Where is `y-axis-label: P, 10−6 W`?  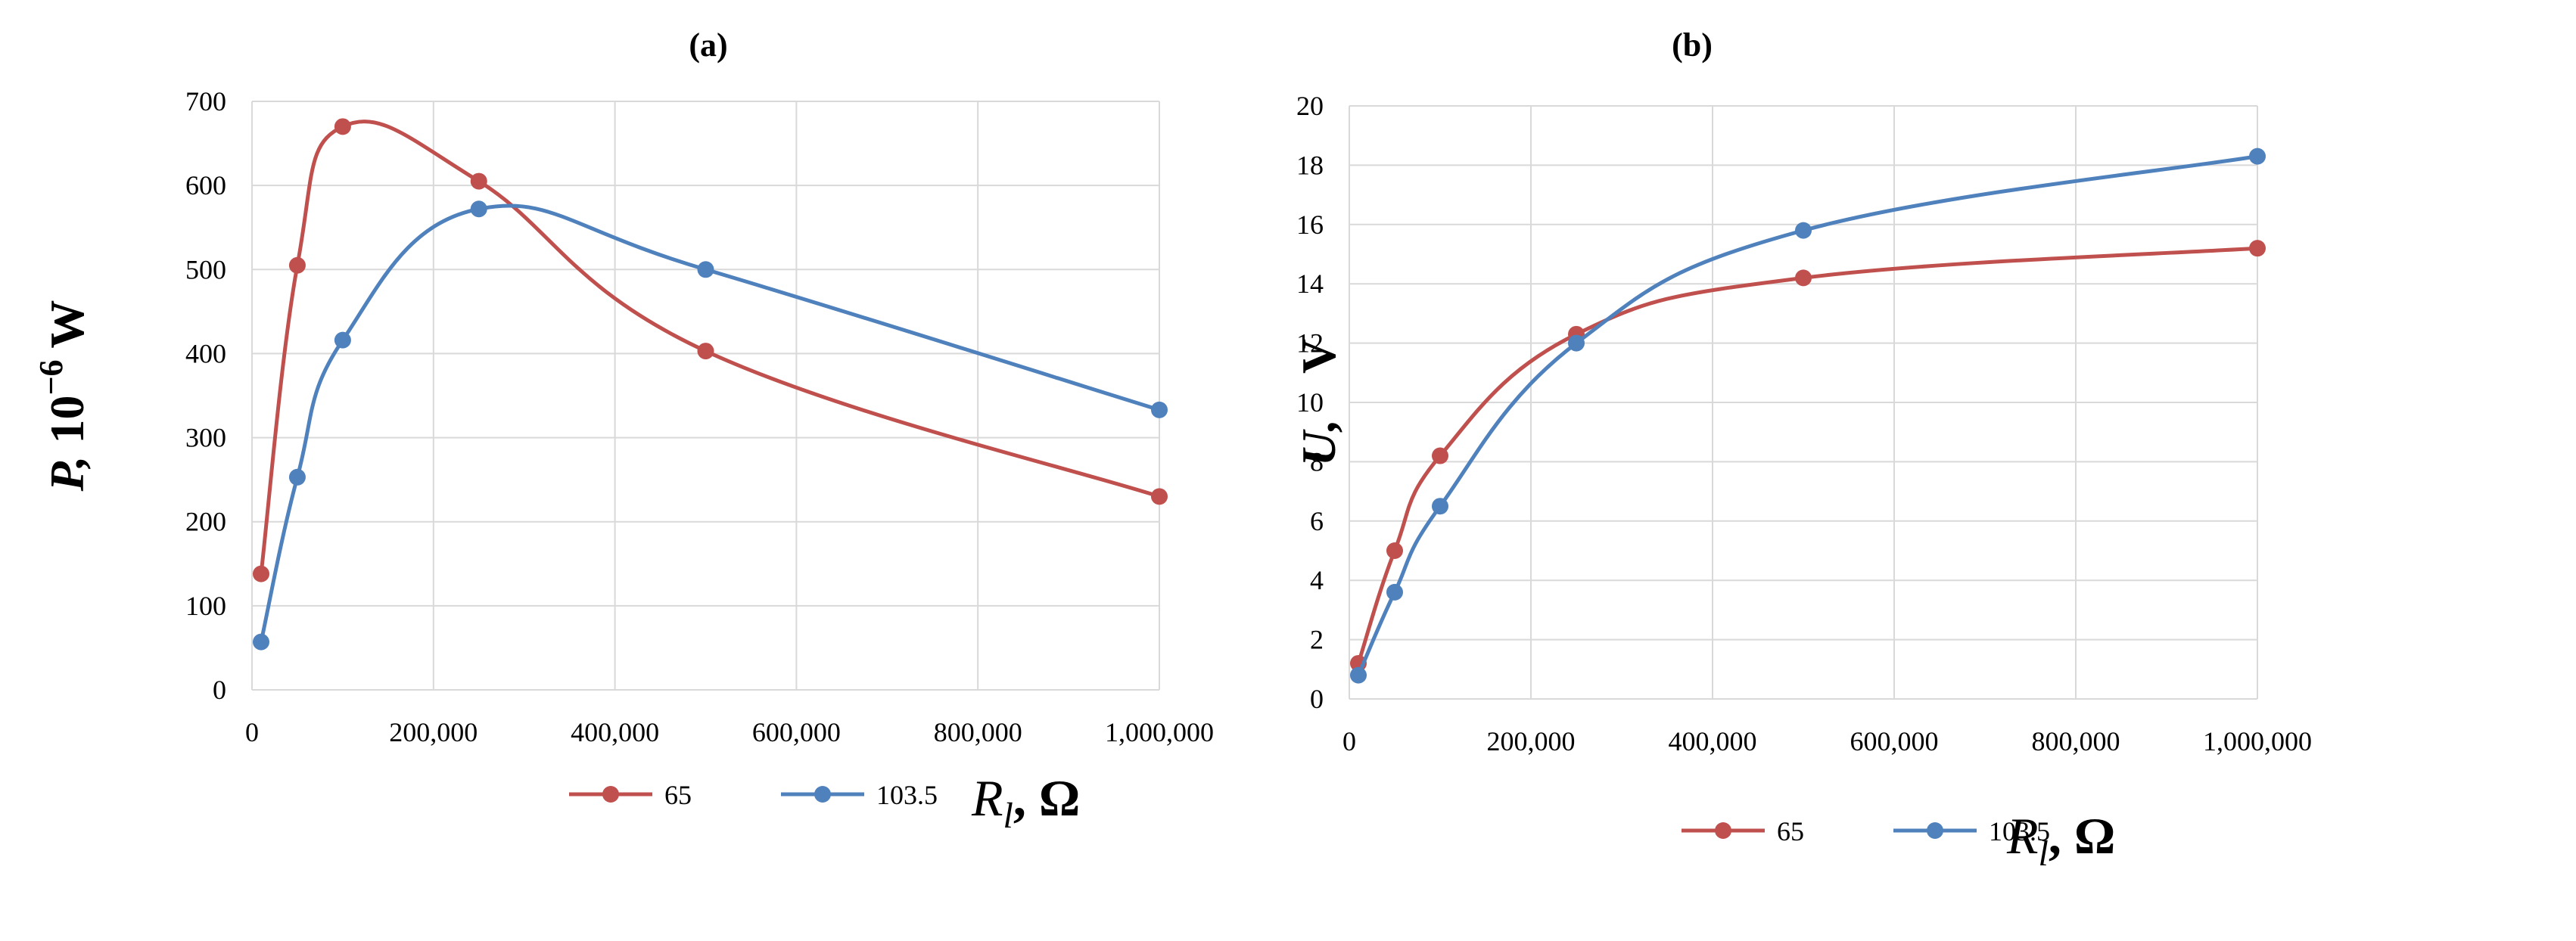
y-axis-label: P, 10−6 W is located at coordinates (63, 396).